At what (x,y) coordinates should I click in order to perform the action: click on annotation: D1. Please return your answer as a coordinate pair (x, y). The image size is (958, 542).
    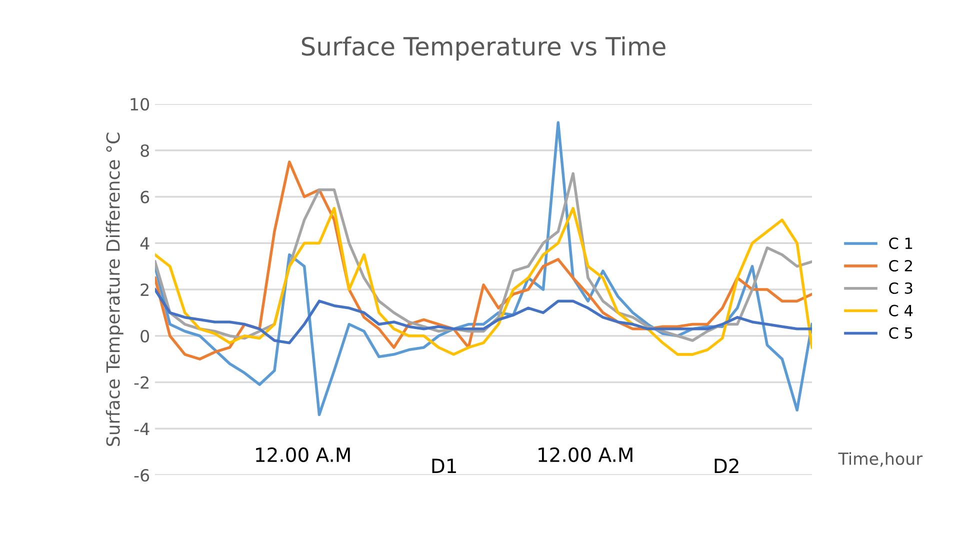
    Looking at the image, I should click on (444, 465).